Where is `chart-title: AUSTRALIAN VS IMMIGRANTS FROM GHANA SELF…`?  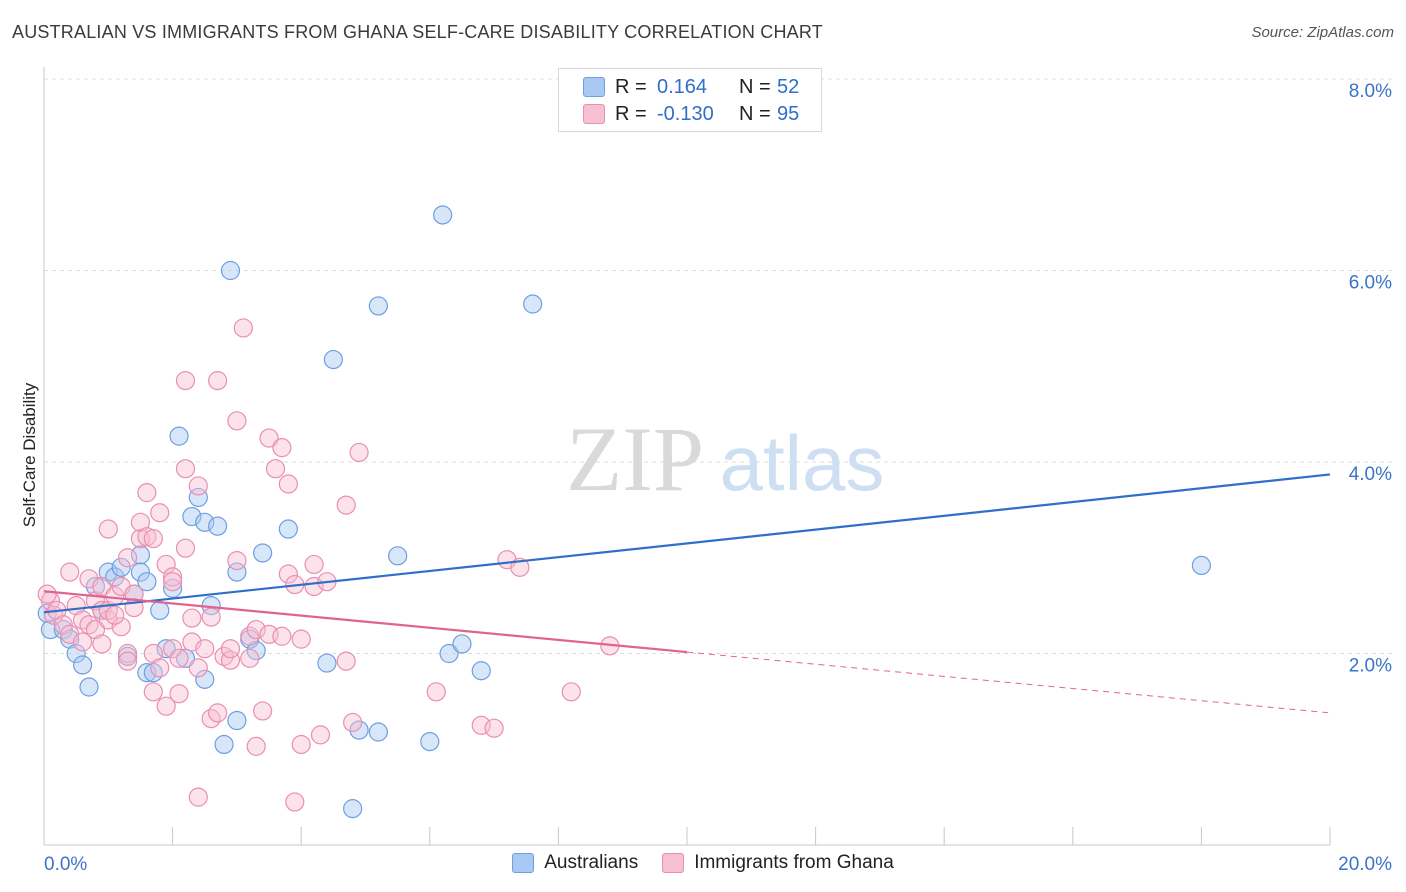
chart-title: AUSTRALIAN VS IMMIGRANTS FROM GHANA SELF… is located at coordinates (417, 32).